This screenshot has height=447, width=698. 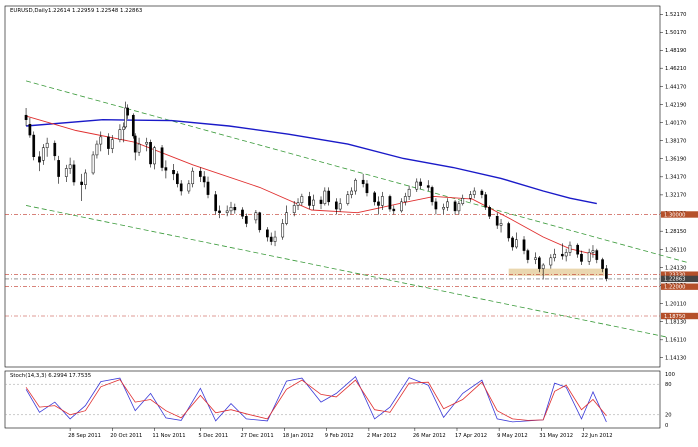 I want to click on y-tick-label: 1.24130, so click(x=675, y=268).